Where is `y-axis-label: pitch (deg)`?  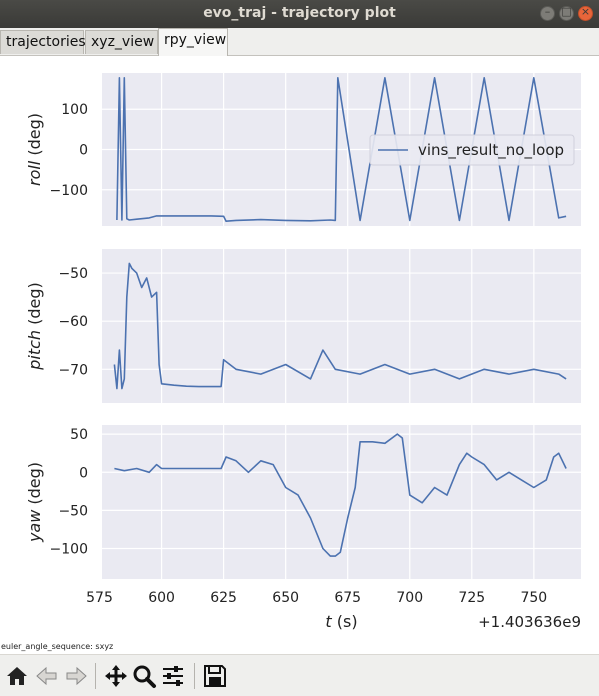
y-axis-label: pitch (deg) is located at coordinates (34, 326).